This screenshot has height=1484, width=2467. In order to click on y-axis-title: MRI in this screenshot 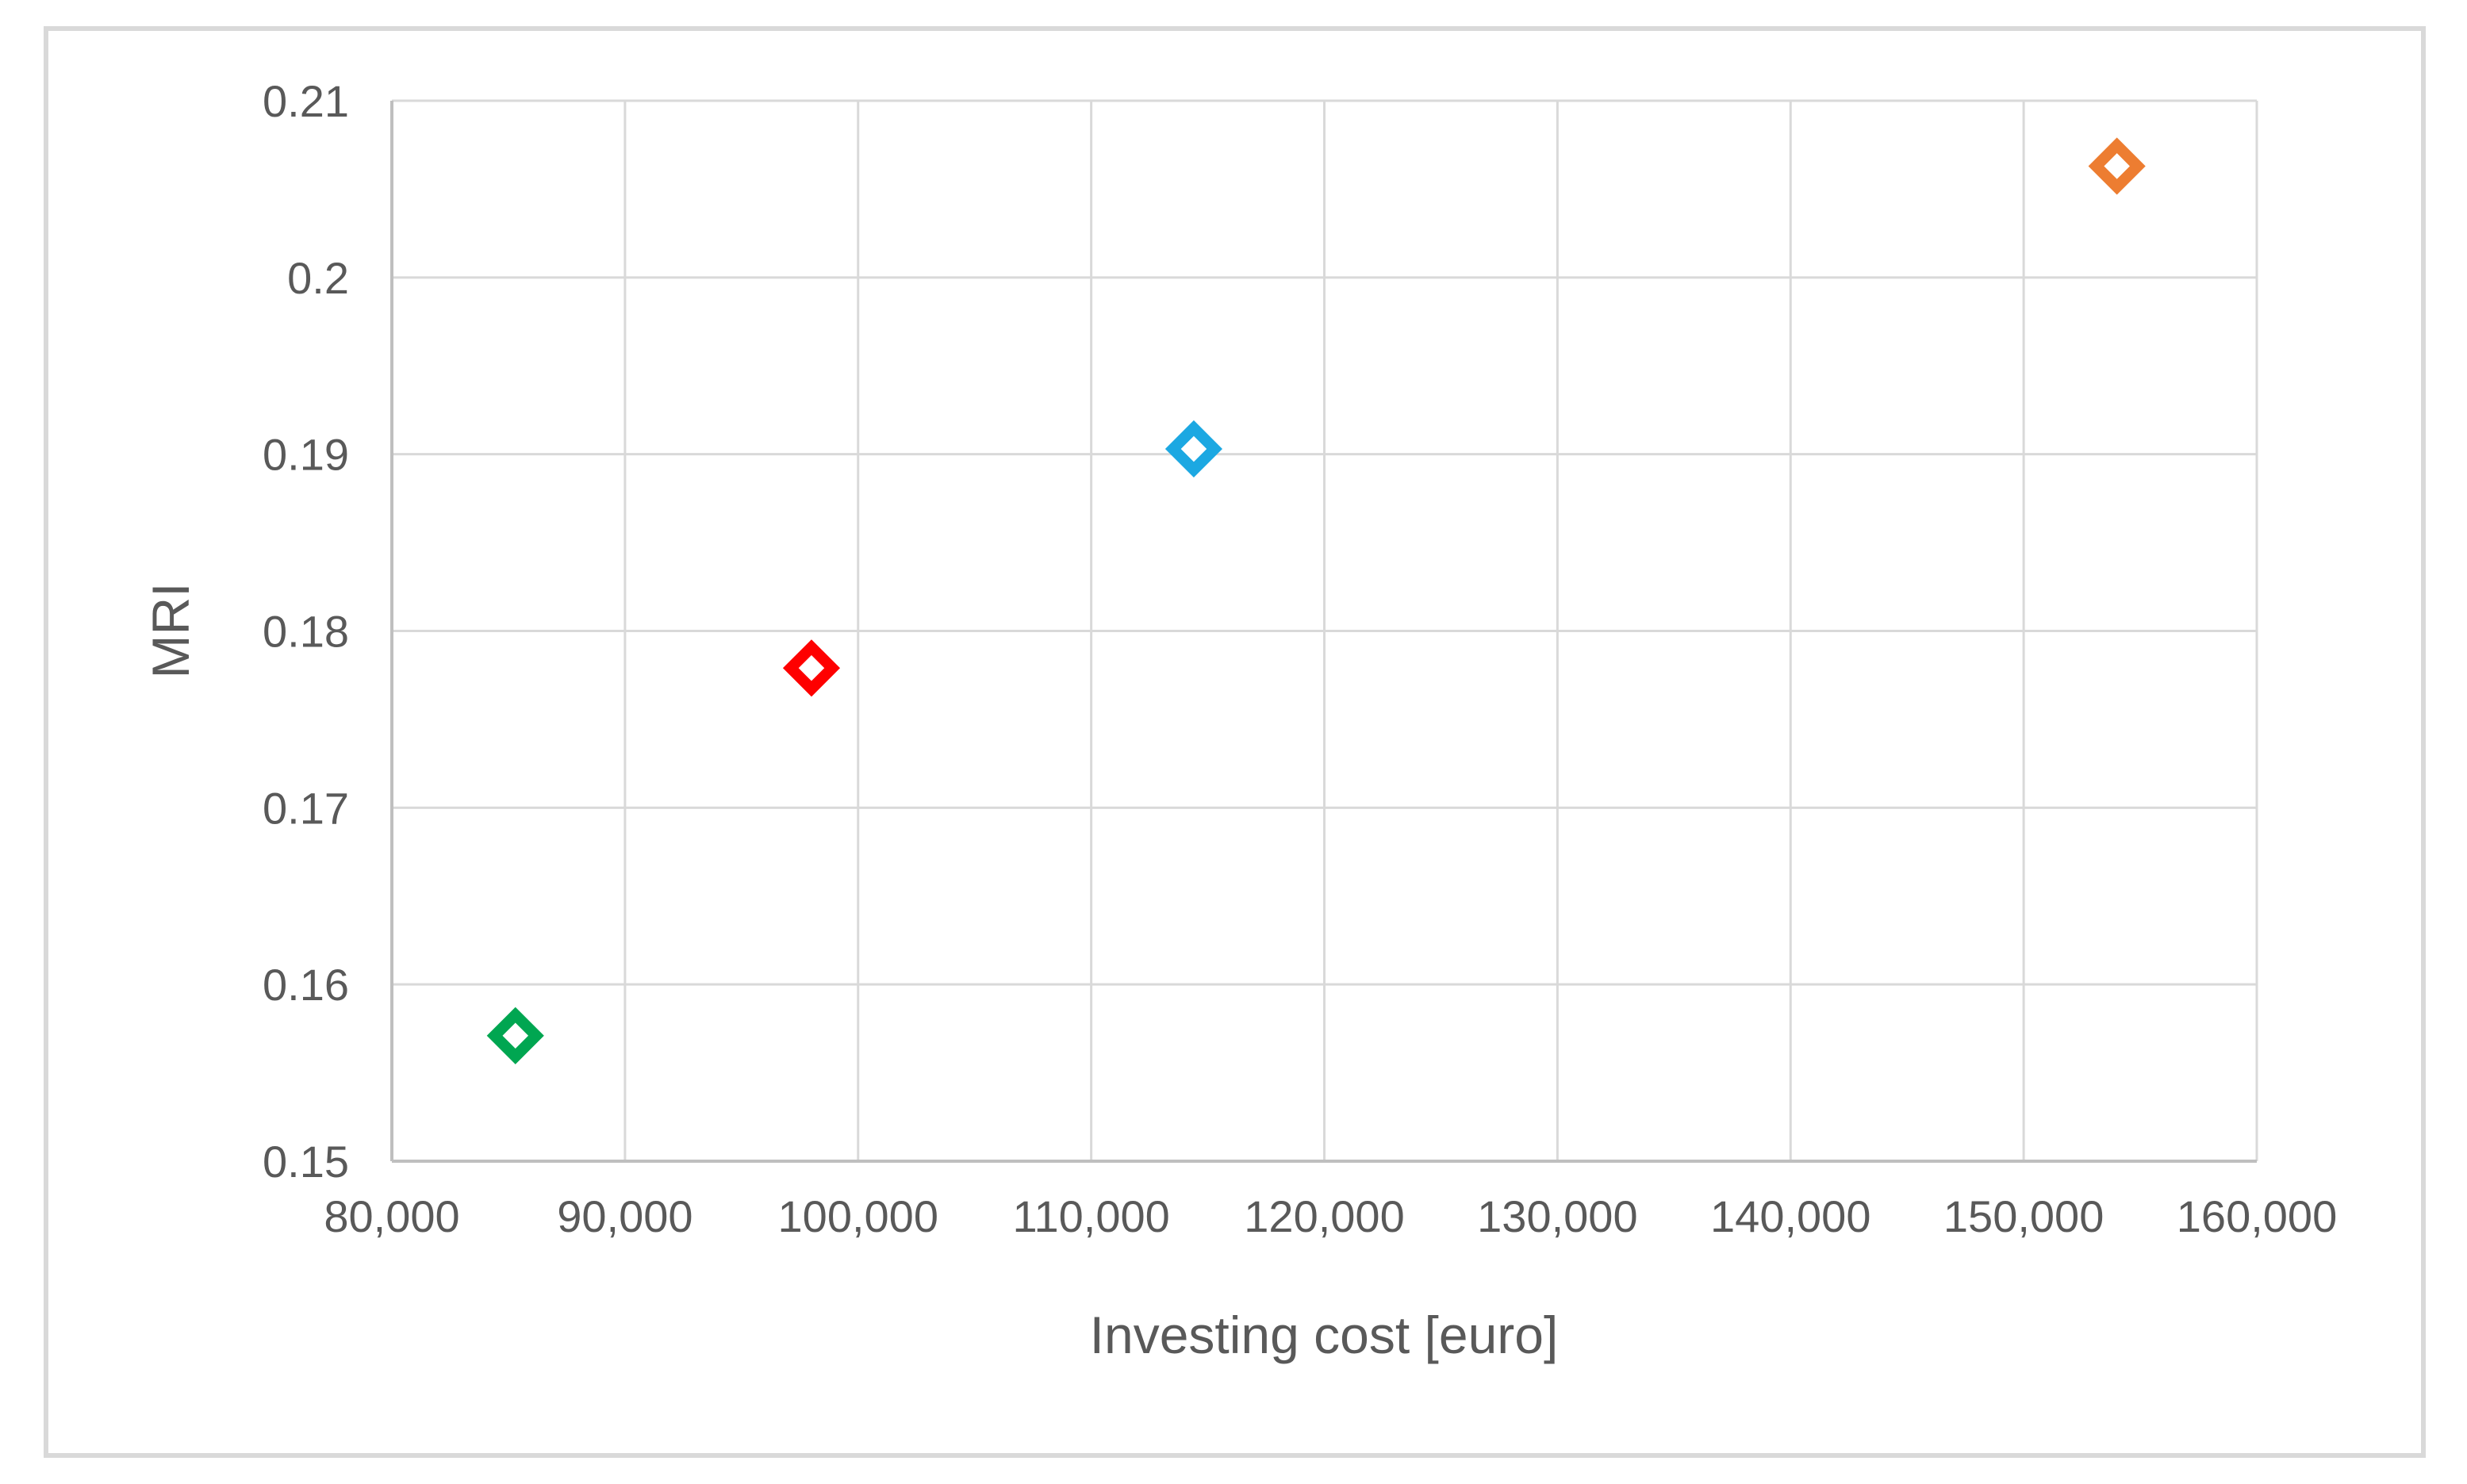, I will do `click(170, 630)`.